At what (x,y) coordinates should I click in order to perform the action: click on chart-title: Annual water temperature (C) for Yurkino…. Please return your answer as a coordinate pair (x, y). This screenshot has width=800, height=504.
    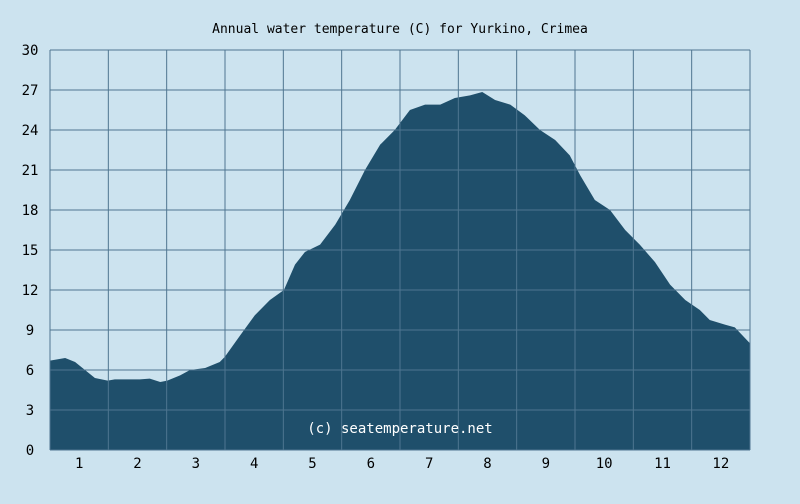
    Looking at the image, I should click on (400, 29).